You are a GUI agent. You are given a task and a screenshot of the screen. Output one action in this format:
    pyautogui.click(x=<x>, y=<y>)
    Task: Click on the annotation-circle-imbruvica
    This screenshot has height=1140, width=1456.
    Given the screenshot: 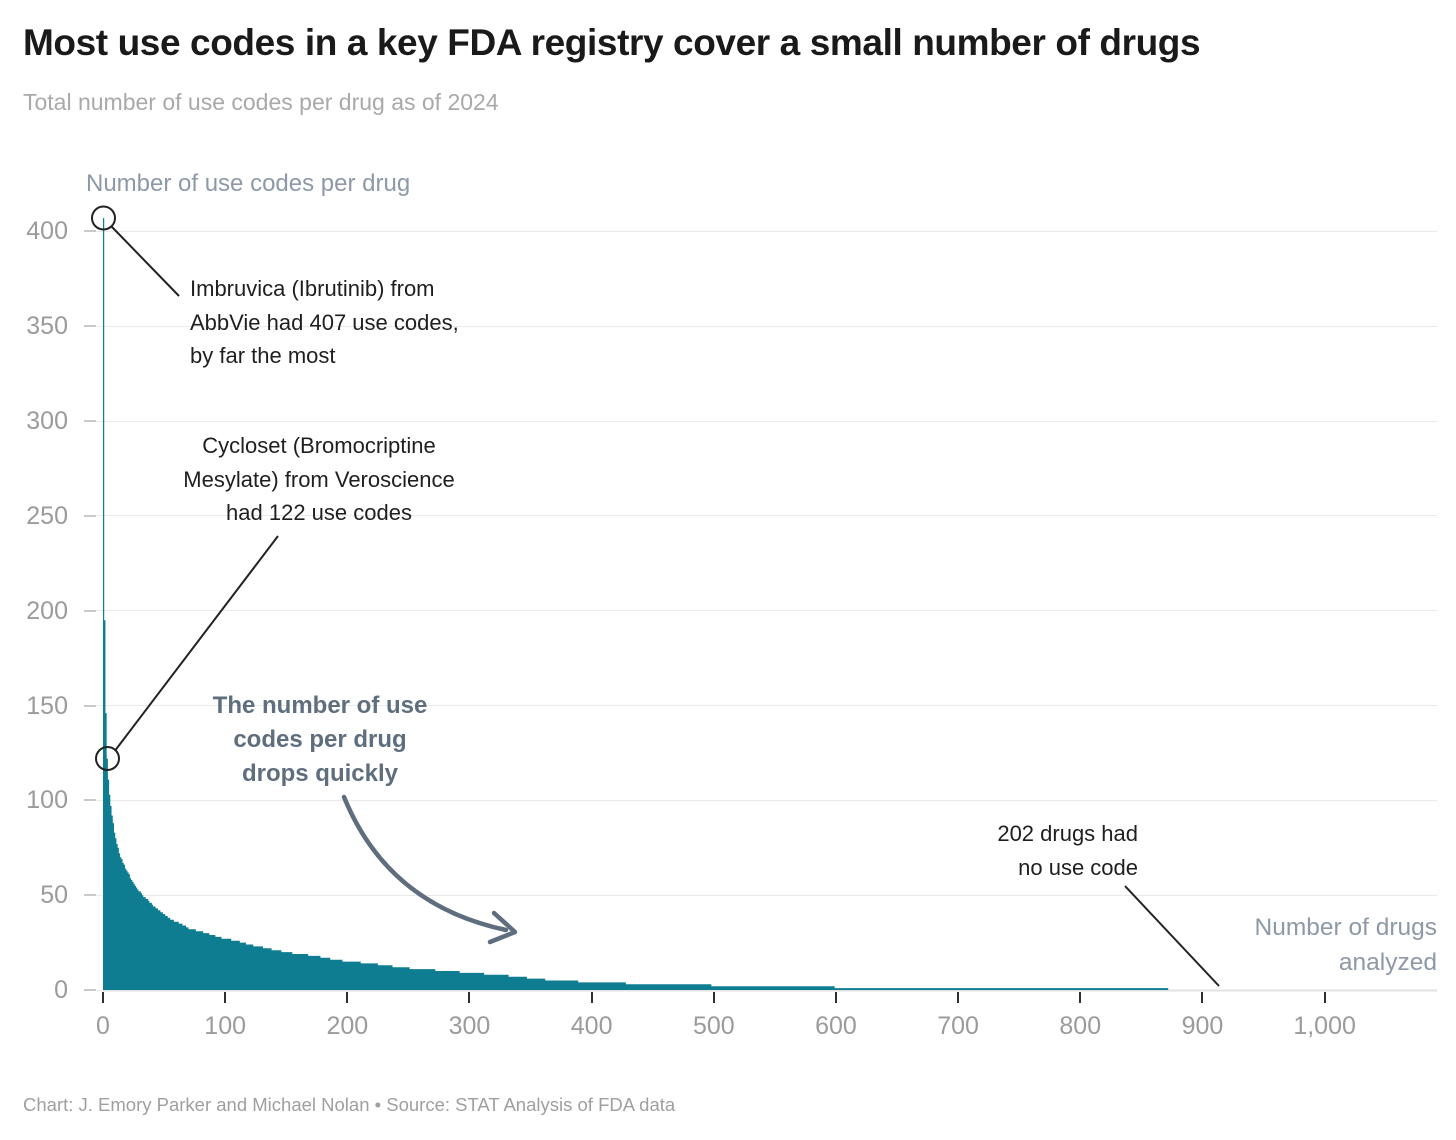 What is the action you would take?
    pyautogui.click(x=103, y=218)
    